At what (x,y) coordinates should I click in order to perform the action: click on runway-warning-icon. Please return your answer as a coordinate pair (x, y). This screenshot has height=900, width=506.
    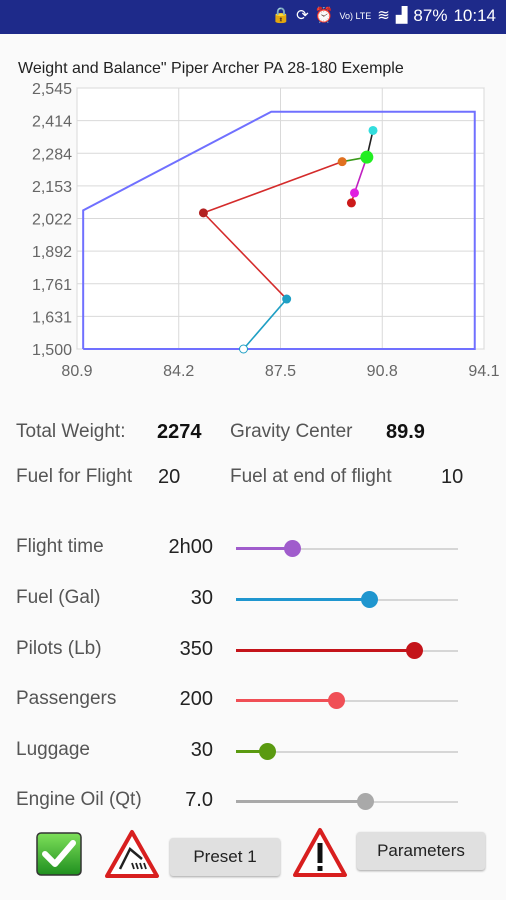
    Looking at the image, I should click on (132, 854).